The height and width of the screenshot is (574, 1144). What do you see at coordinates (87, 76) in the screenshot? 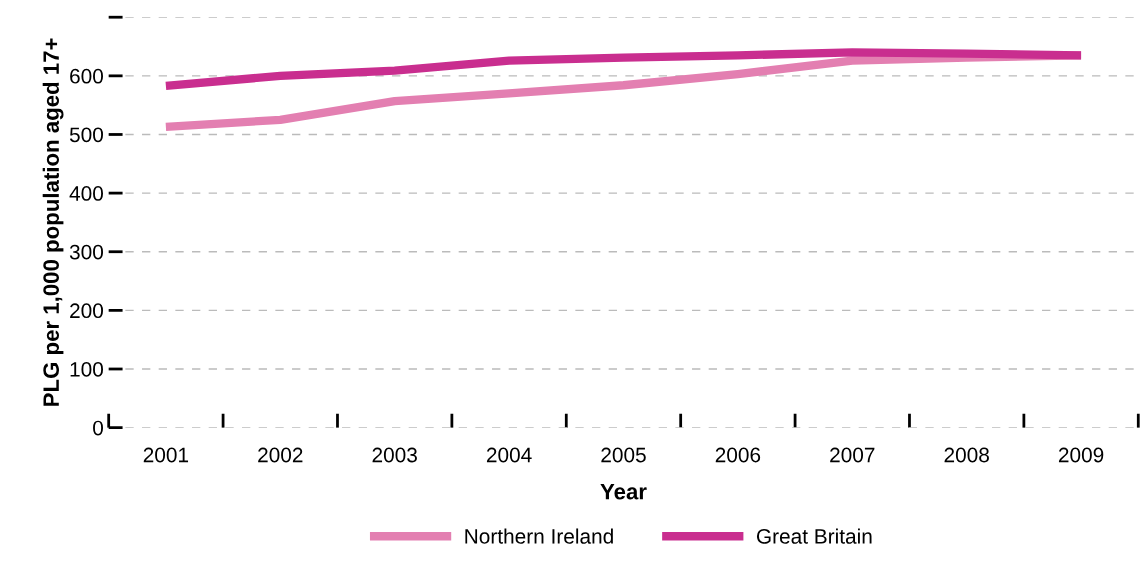
I see `y-tick-label: 600` at bounding box center [87, 76].